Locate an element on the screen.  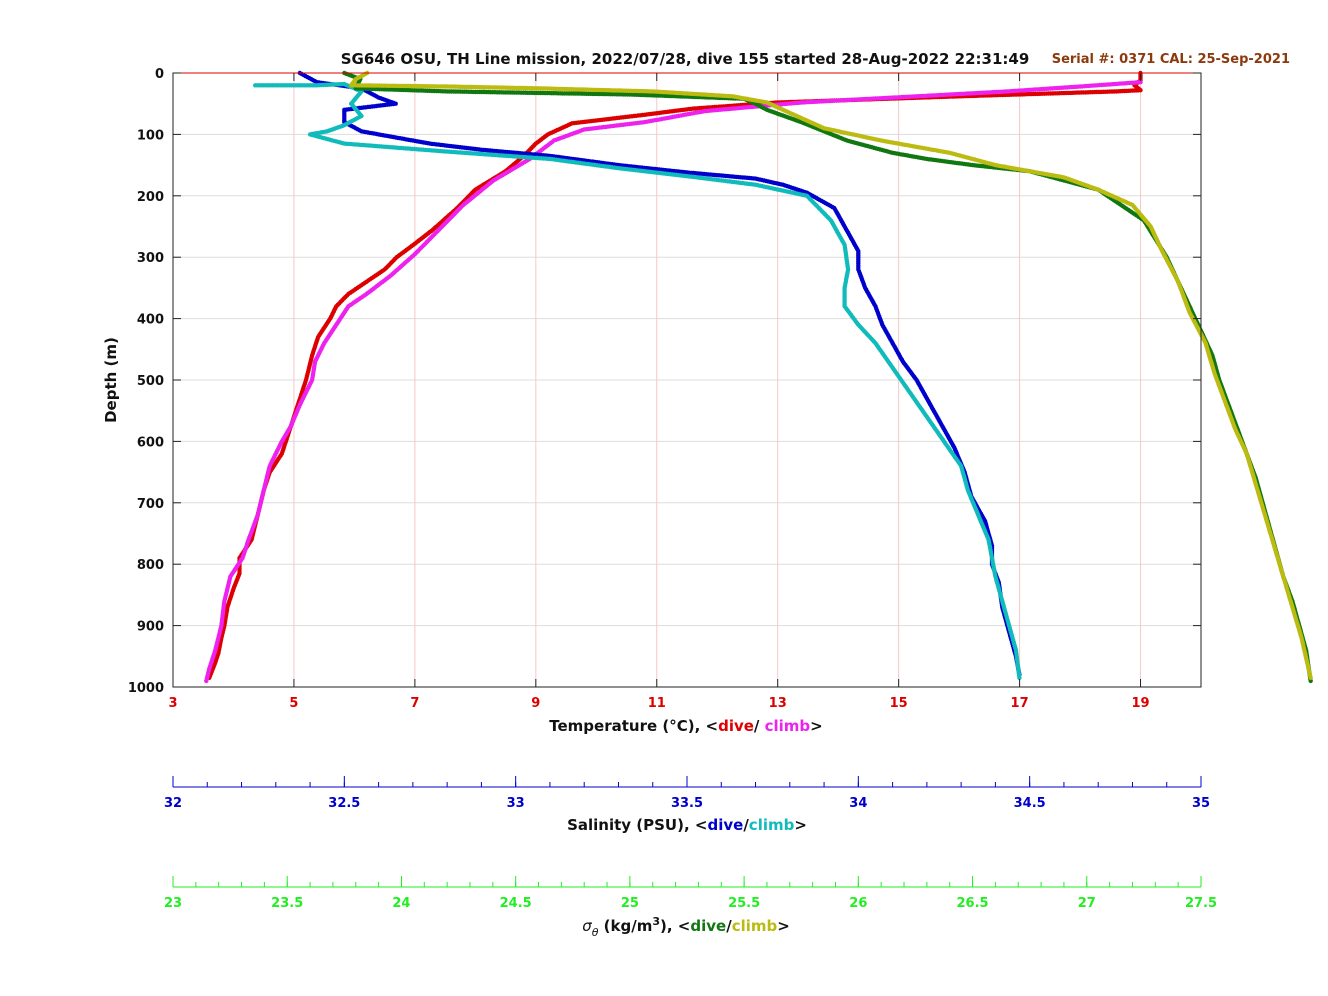
sigma-tick-label: 23.5 is located at coordinates (287, 903).